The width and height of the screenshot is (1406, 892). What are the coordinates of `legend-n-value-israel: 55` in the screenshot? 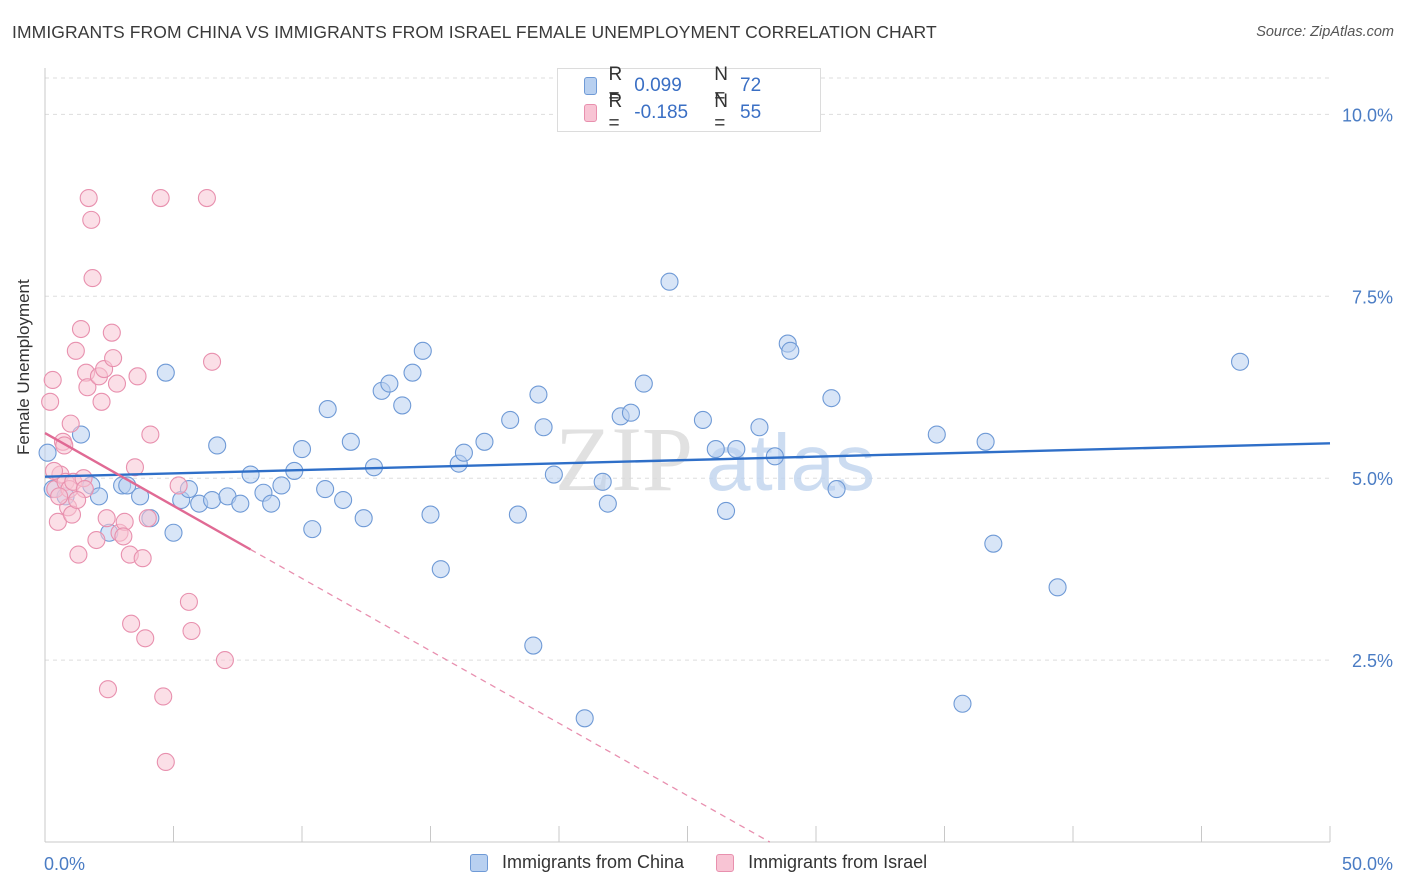 It's located at (751, 112).